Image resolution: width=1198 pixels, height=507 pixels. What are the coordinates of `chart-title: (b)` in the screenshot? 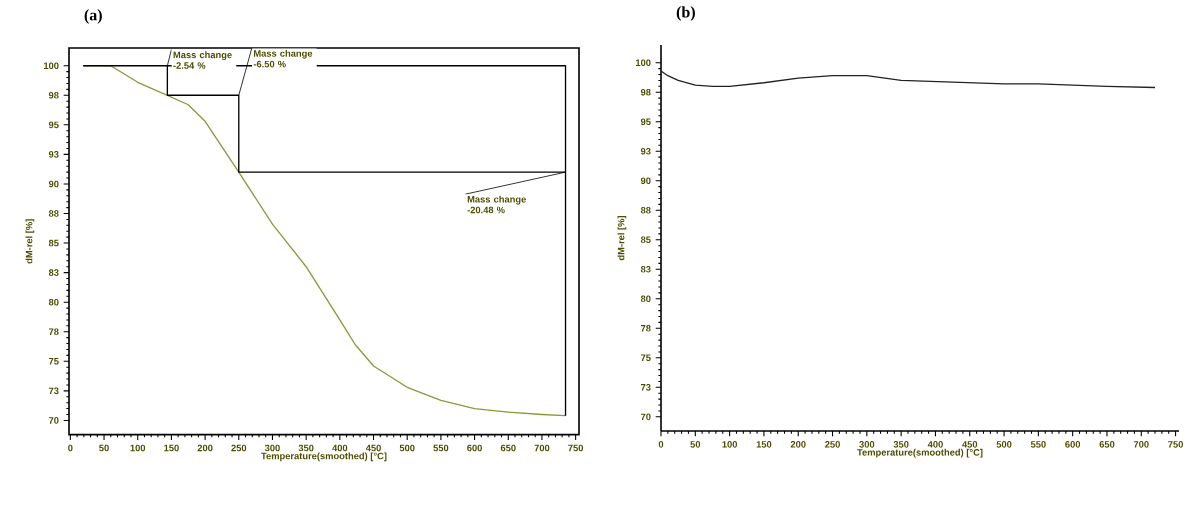 It's located at (685, 13).